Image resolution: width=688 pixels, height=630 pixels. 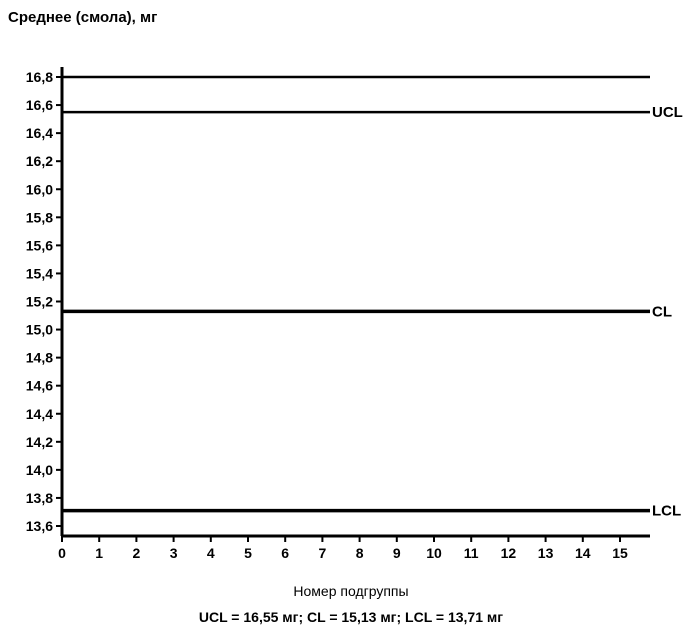 What do you see at coordinates (39, 526) in the screenshot?
I see `y-tick-label: 13,6` at bounding box center [39, 526].